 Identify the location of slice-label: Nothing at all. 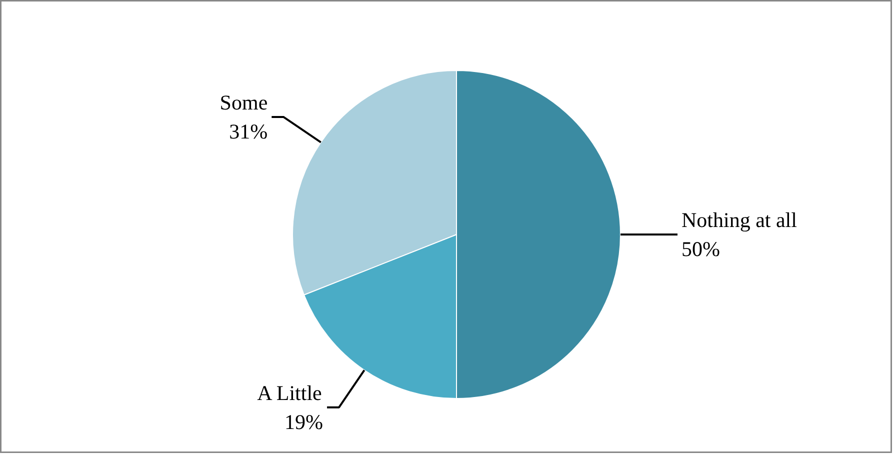
(740, 220).